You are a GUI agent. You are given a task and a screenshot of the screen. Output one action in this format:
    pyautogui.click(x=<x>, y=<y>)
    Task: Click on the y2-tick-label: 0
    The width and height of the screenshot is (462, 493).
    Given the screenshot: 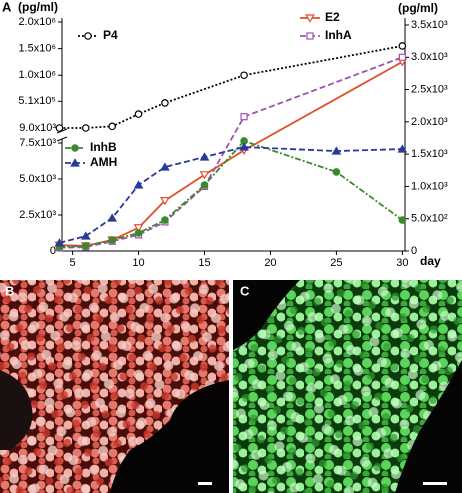 What is the action you would take?
    pyautogui.click(x=414, y=251)
    